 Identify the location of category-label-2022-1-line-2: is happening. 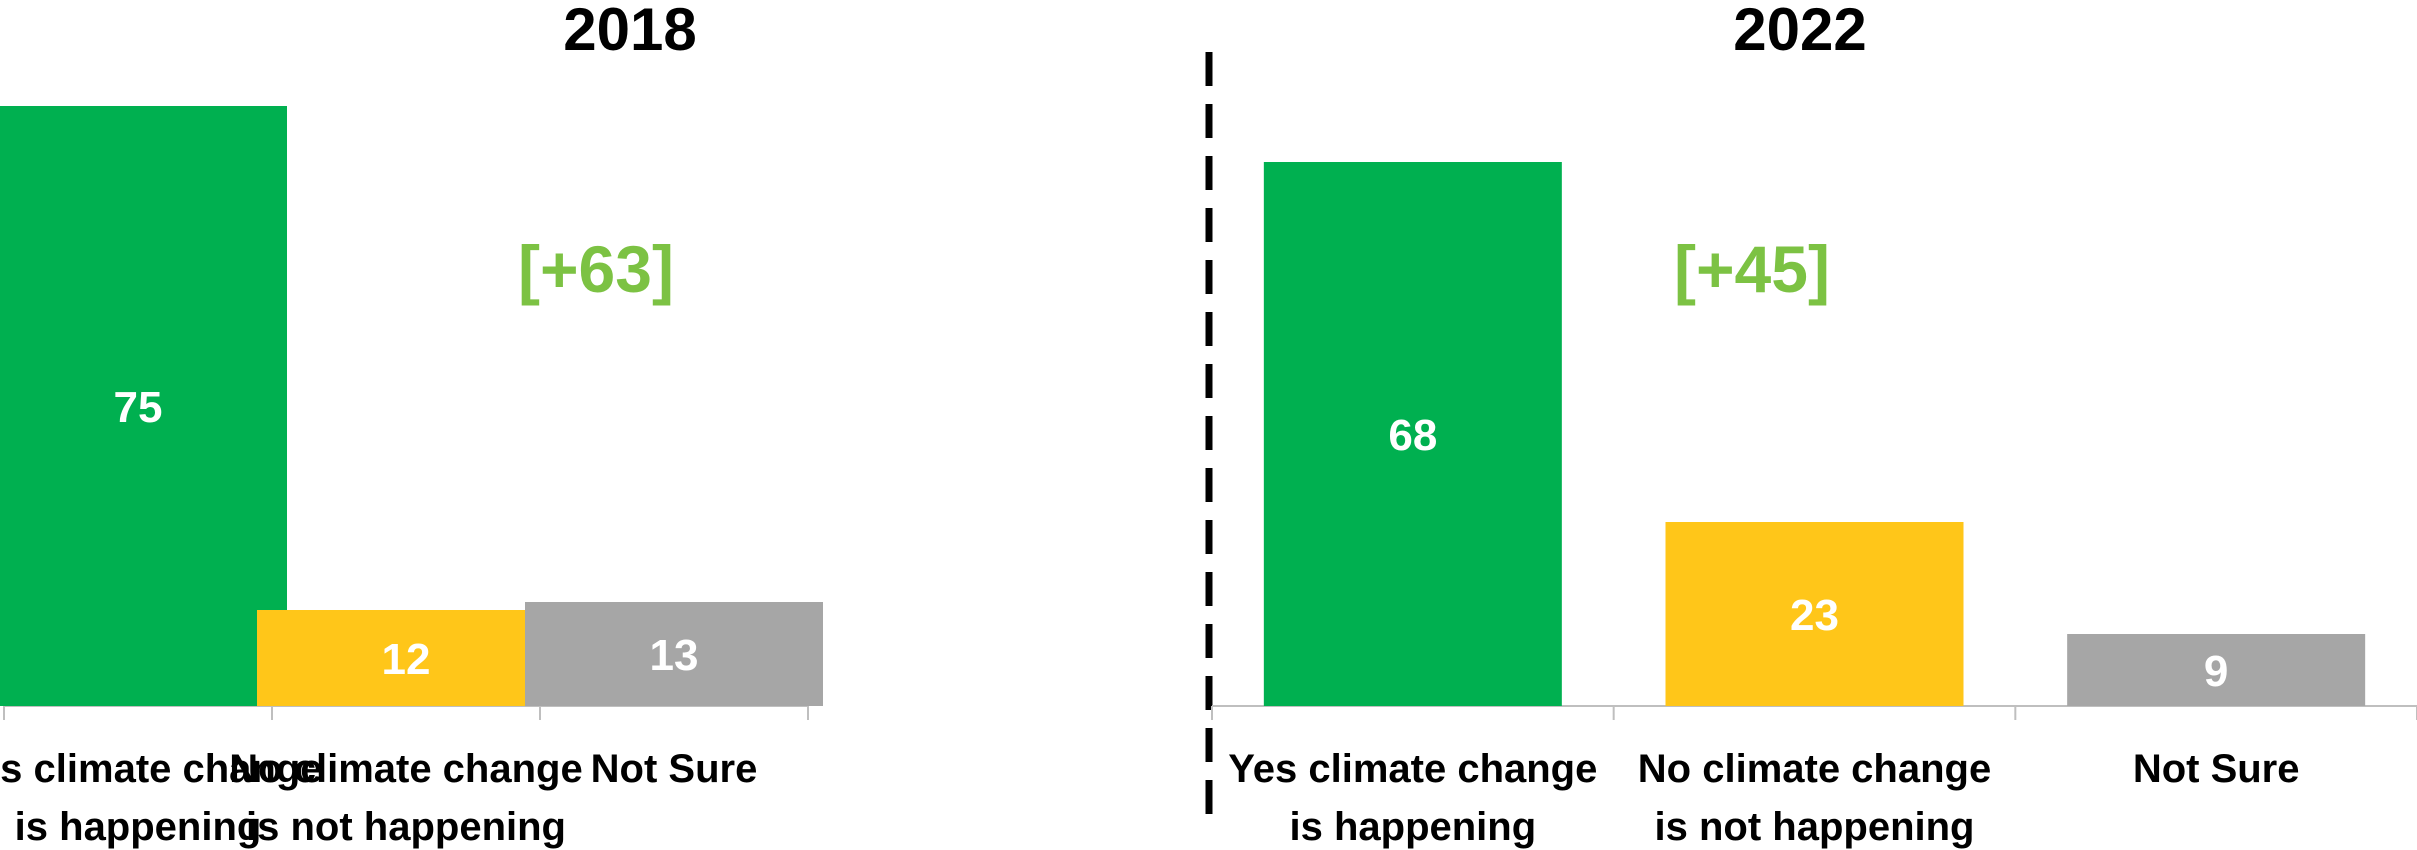
(1412, 827).